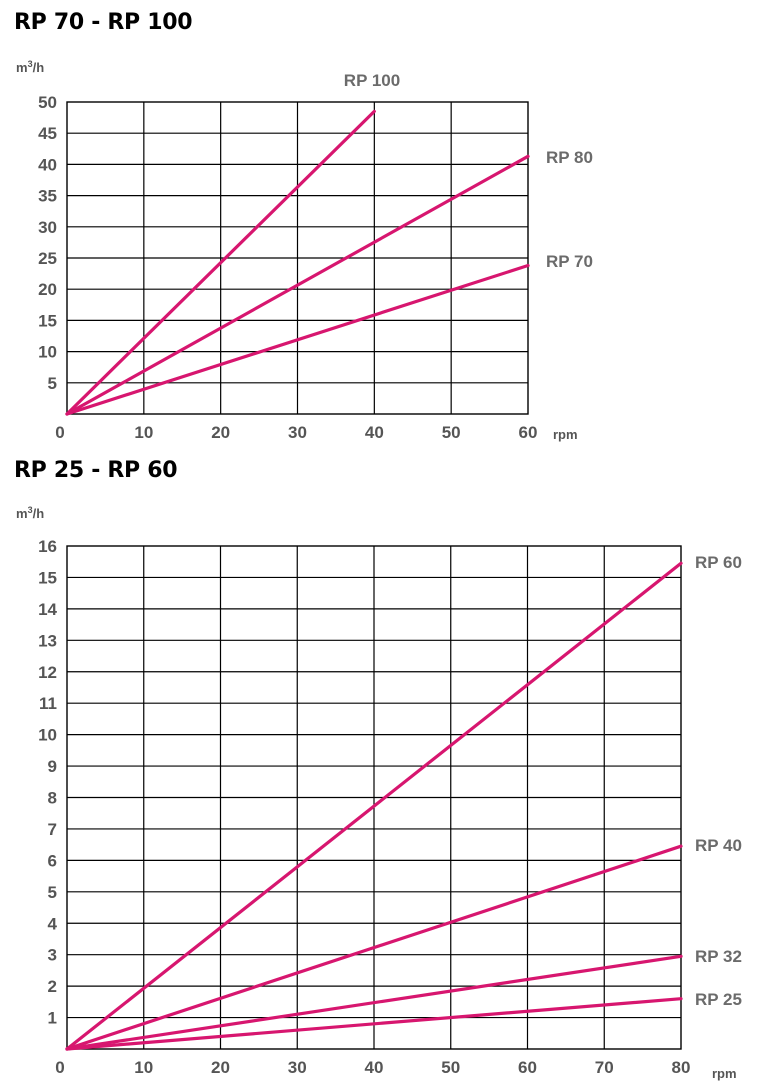  I want to click on series-label-rp-70: RP 70, so click(569, 261).